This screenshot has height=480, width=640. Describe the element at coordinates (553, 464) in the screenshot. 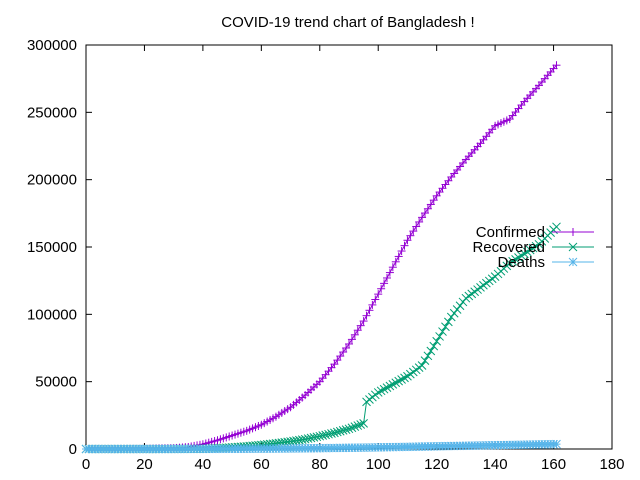

I see `x-tick-label: 160` at that location.